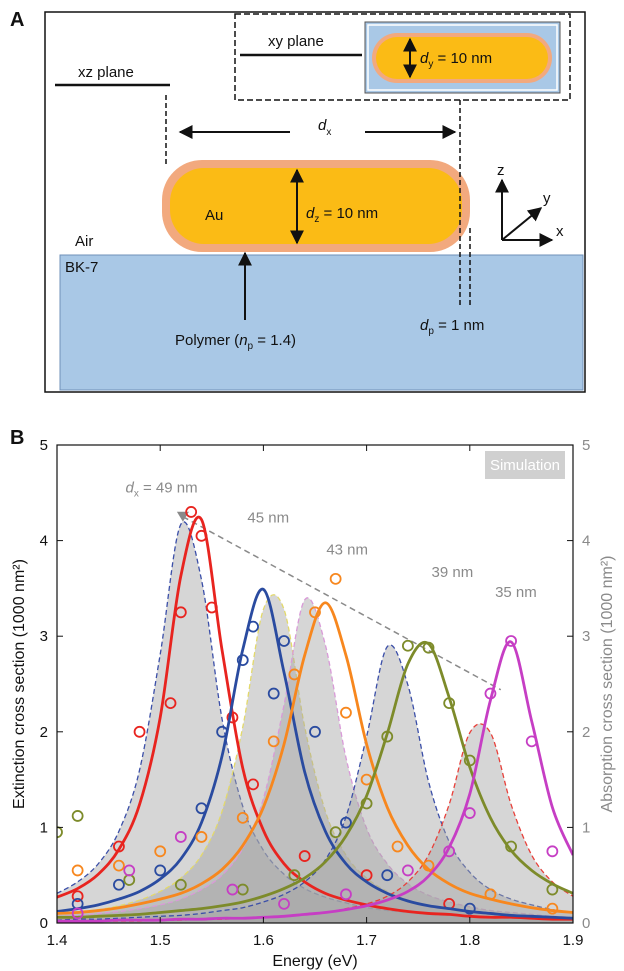  What do you see at coordinates (586, 923) in the screenshot?
I see `y2-tick-label: 0` at bounding box center [586, 923].